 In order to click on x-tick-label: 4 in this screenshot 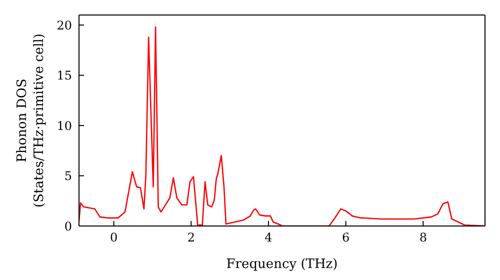, I will do `click(268, 237)`.